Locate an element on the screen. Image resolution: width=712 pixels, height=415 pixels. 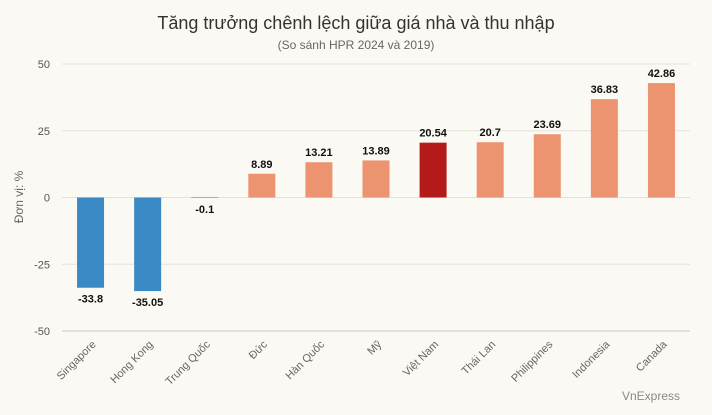
chart-subtitle: (So sánh HPR 2024 và 2019) is located at coordinates (356, 45).